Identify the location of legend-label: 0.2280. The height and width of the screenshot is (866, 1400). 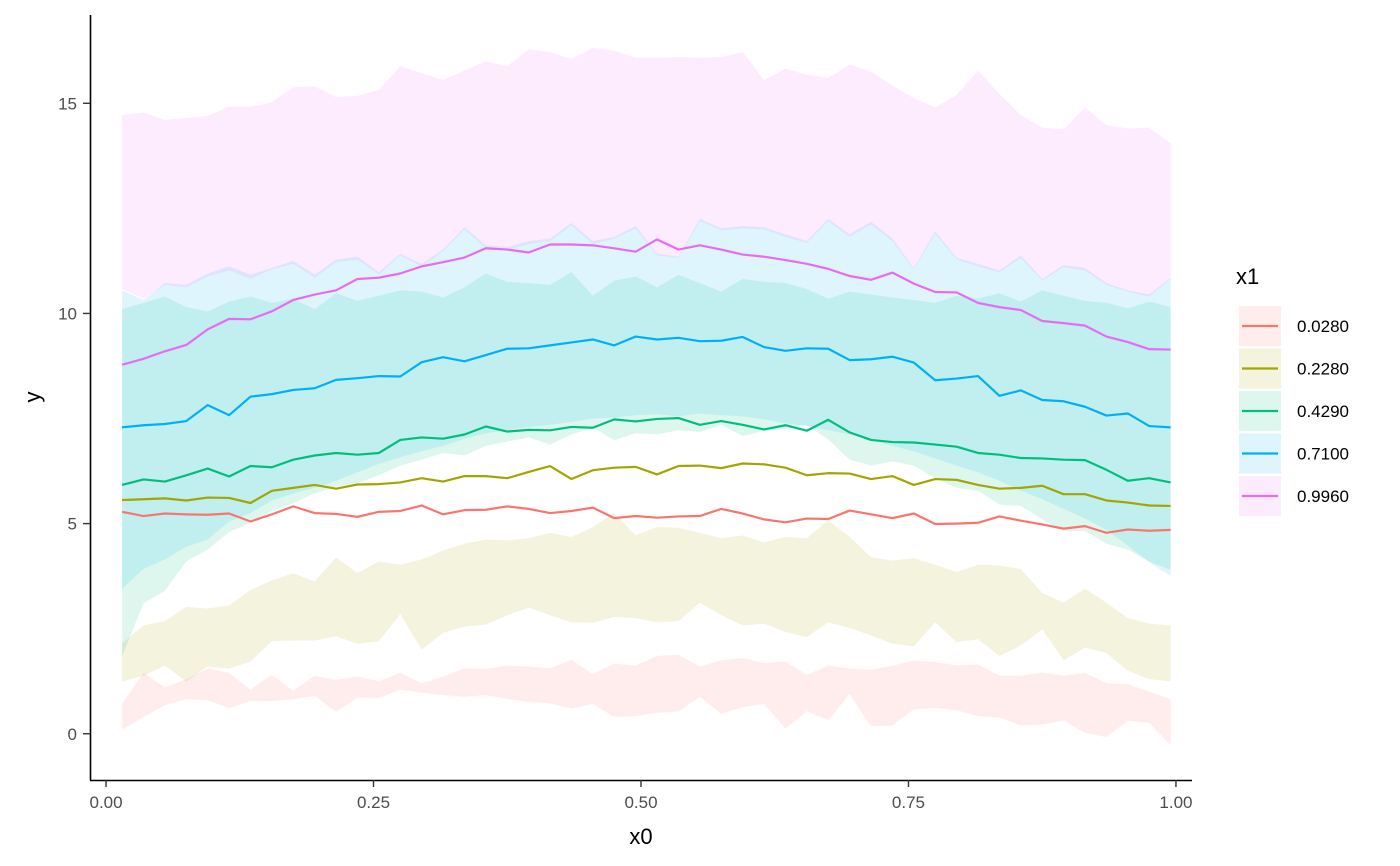
(1323, 369).